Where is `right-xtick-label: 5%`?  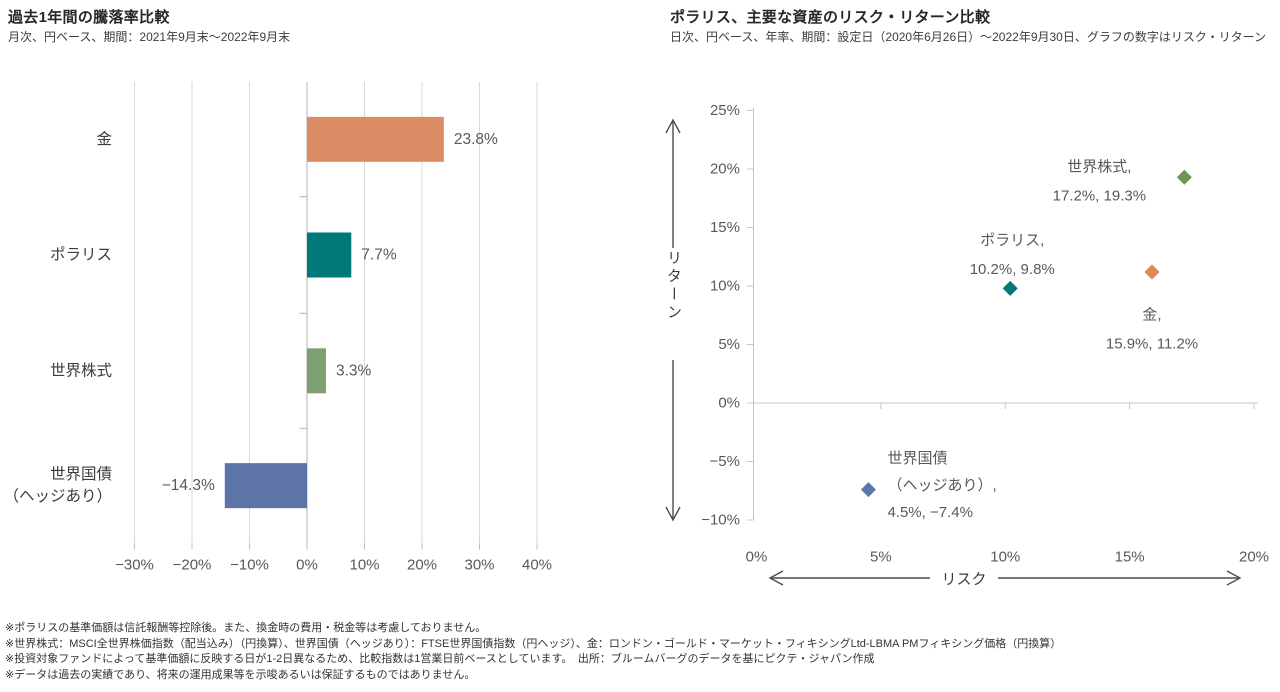 right-xtick-label: 5% is located at coordinates (881, 557).